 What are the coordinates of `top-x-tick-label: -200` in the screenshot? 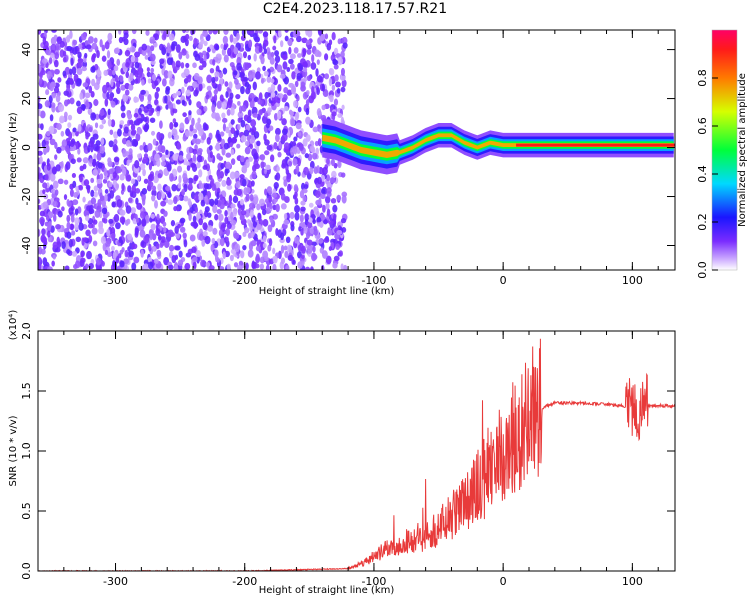 It's located at (244, 280).